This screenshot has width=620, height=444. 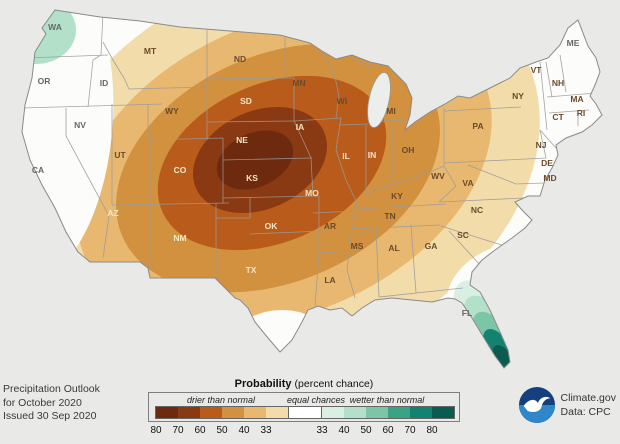 What do you see at coordinates (322, 430) in the screenshot?
I see `legend-value-wetter-33: 33` at bounding box center [322, 430].